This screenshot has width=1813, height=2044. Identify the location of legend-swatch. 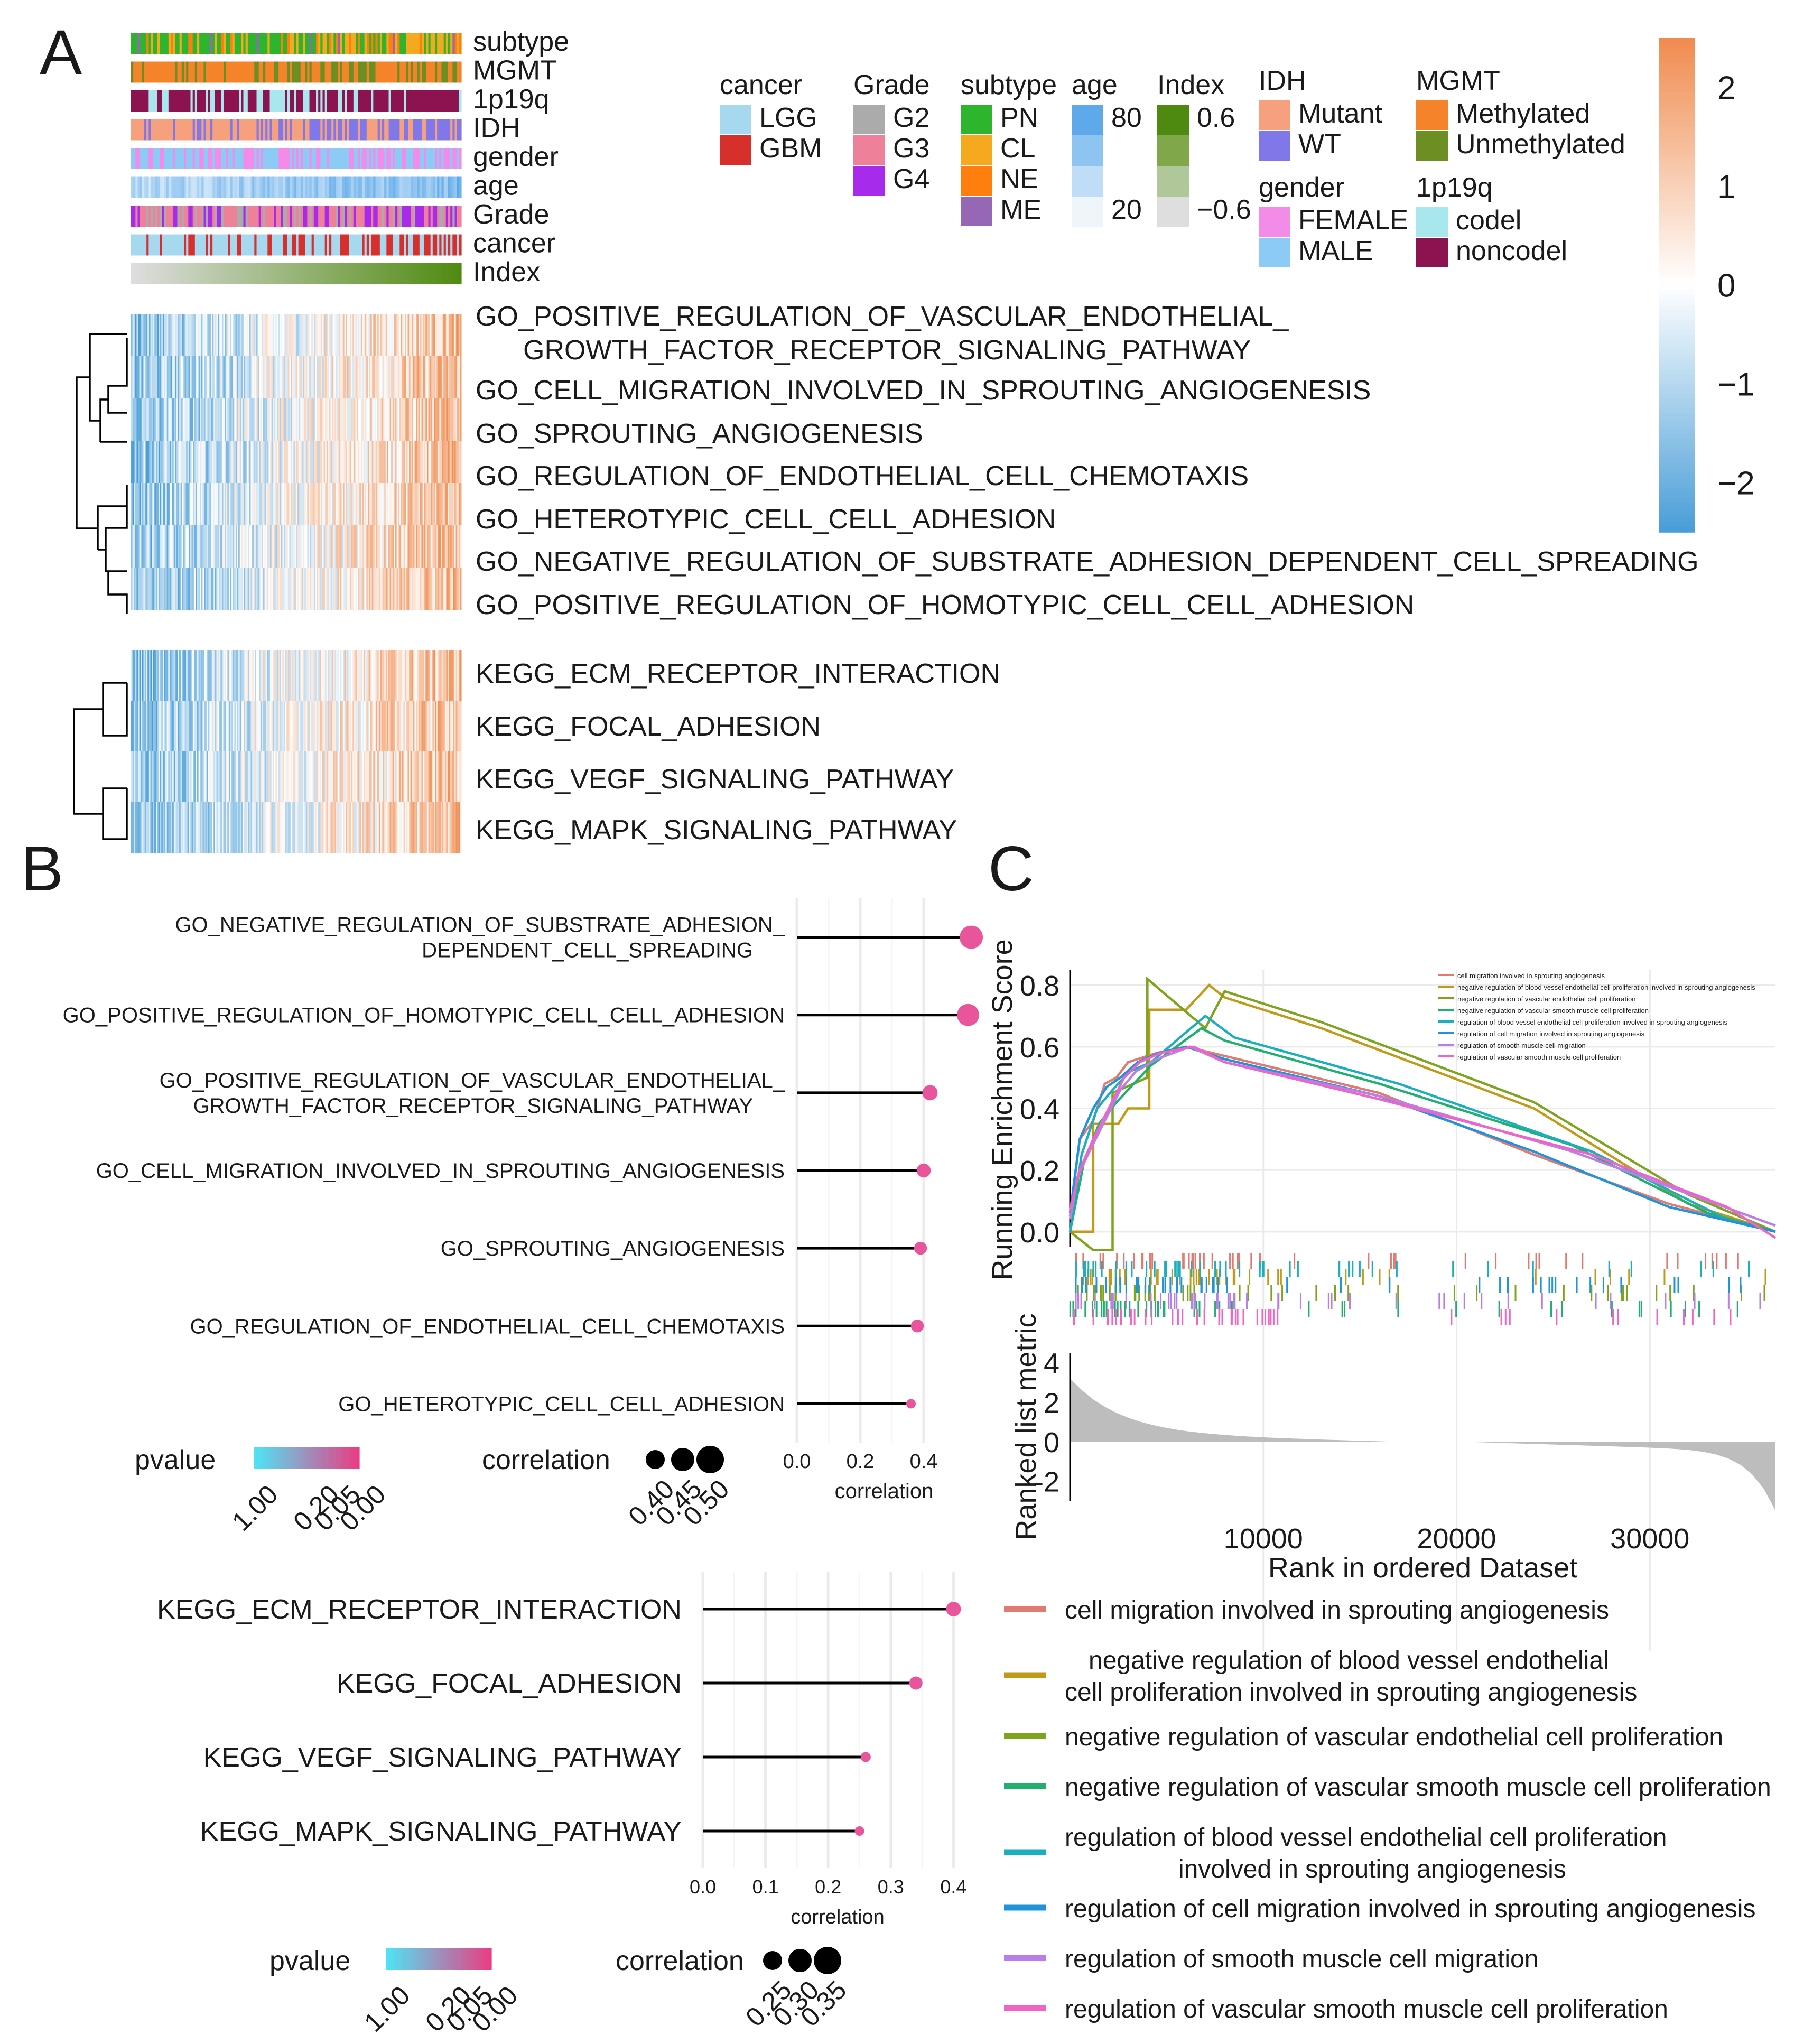
(735, 119).